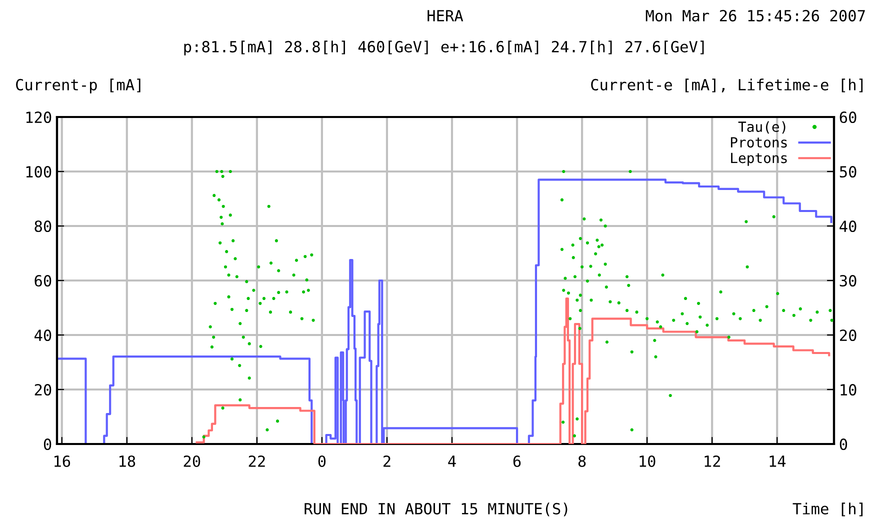  What do you see at coordinates (39, 118) in the screenshot?
I see `y-tick-label: 120` at bounding box center [39, 118].